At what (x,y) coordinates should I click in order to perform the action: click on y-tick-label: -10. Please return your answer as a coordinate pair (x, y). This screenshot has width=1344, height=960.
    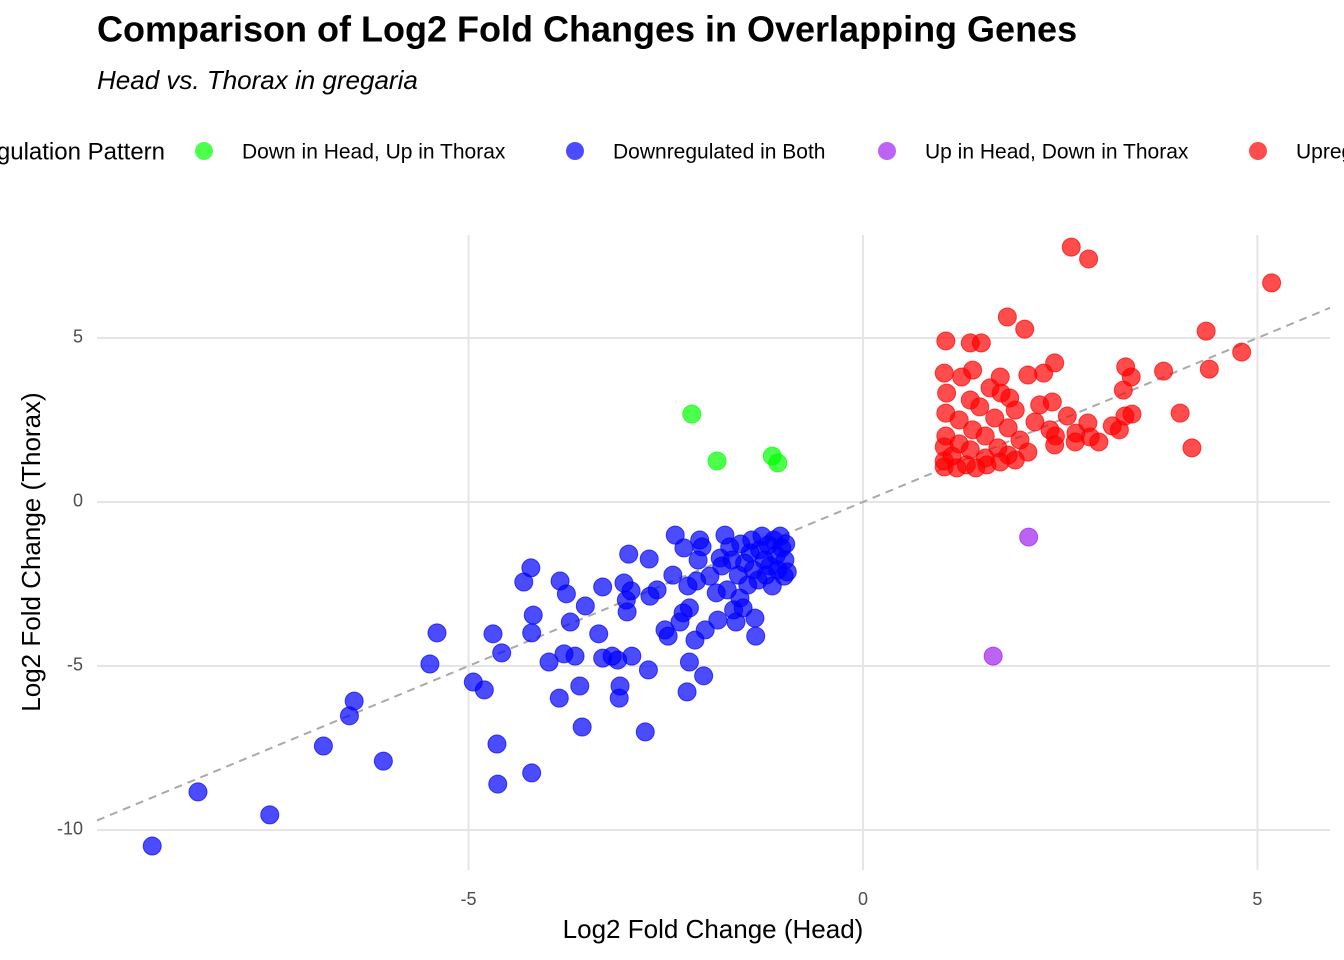
    Looking at the image, I should click on (70, 829).